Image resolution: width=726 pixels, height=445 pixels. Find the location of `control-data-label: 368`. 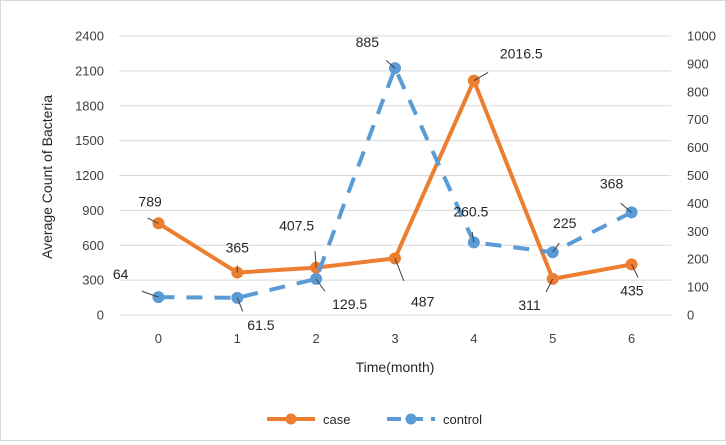

control-data-label: 368 is located at coordinates (612, 183).